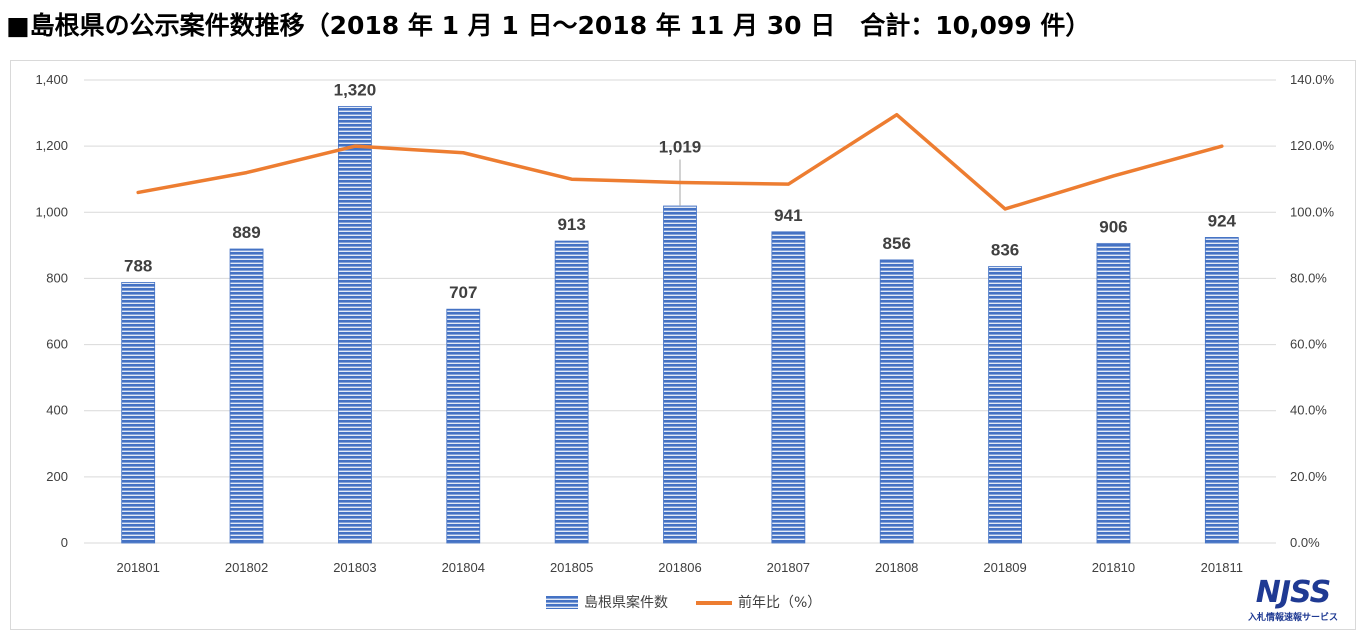 The height and width of the screenshot is (637, 1370). Describe the element at coordinates (51, 79) in the screenshot. I see `y-left-tick-label: 1,400` at that location.